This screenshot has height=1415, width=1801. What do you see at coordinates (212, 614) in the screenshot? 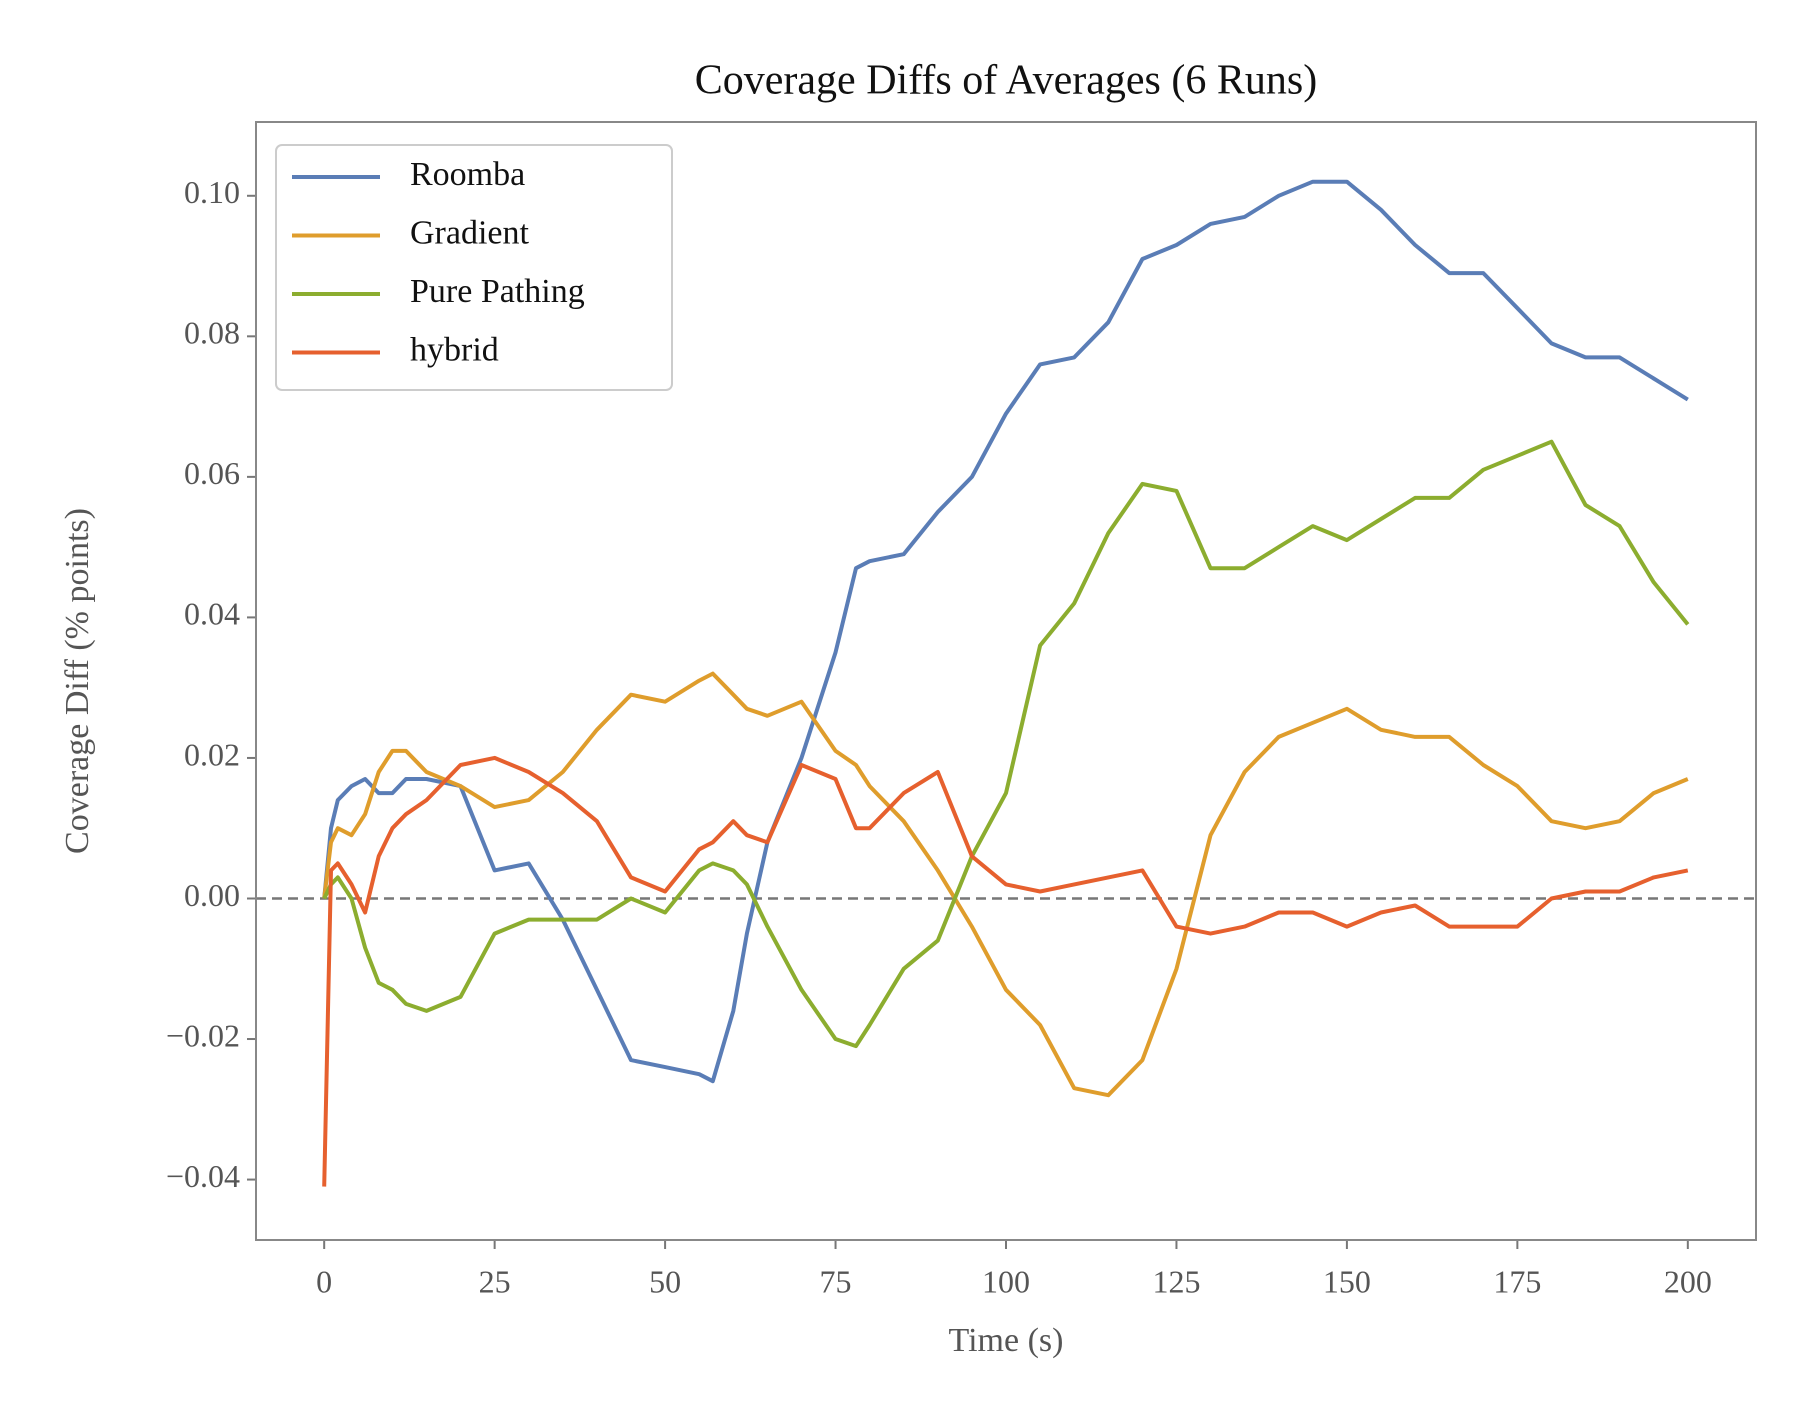
I see `y-tick-label: 0.04` at bounding box center [212, 614].